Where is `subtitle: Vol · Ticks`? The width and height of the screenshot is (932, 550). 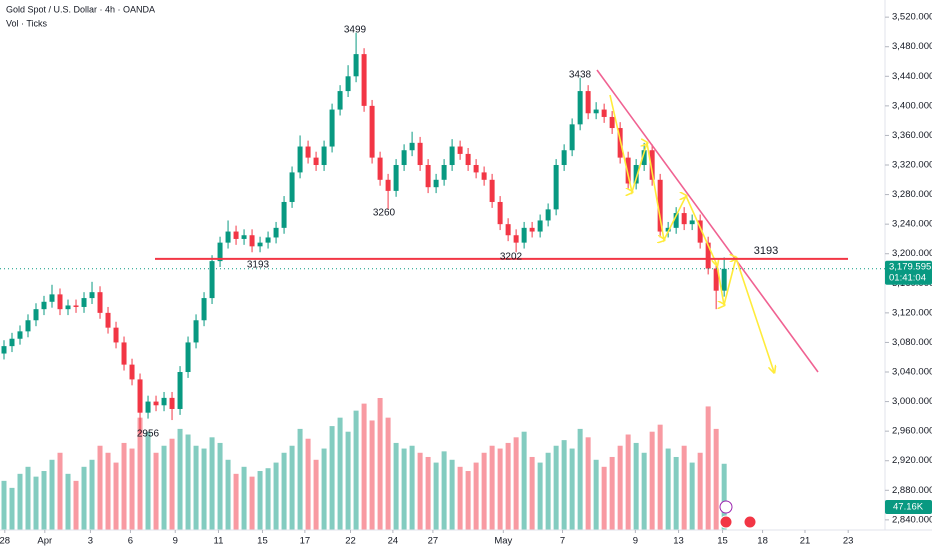
subtitle: Vol · Ticks is located at coordinates (27, 23).